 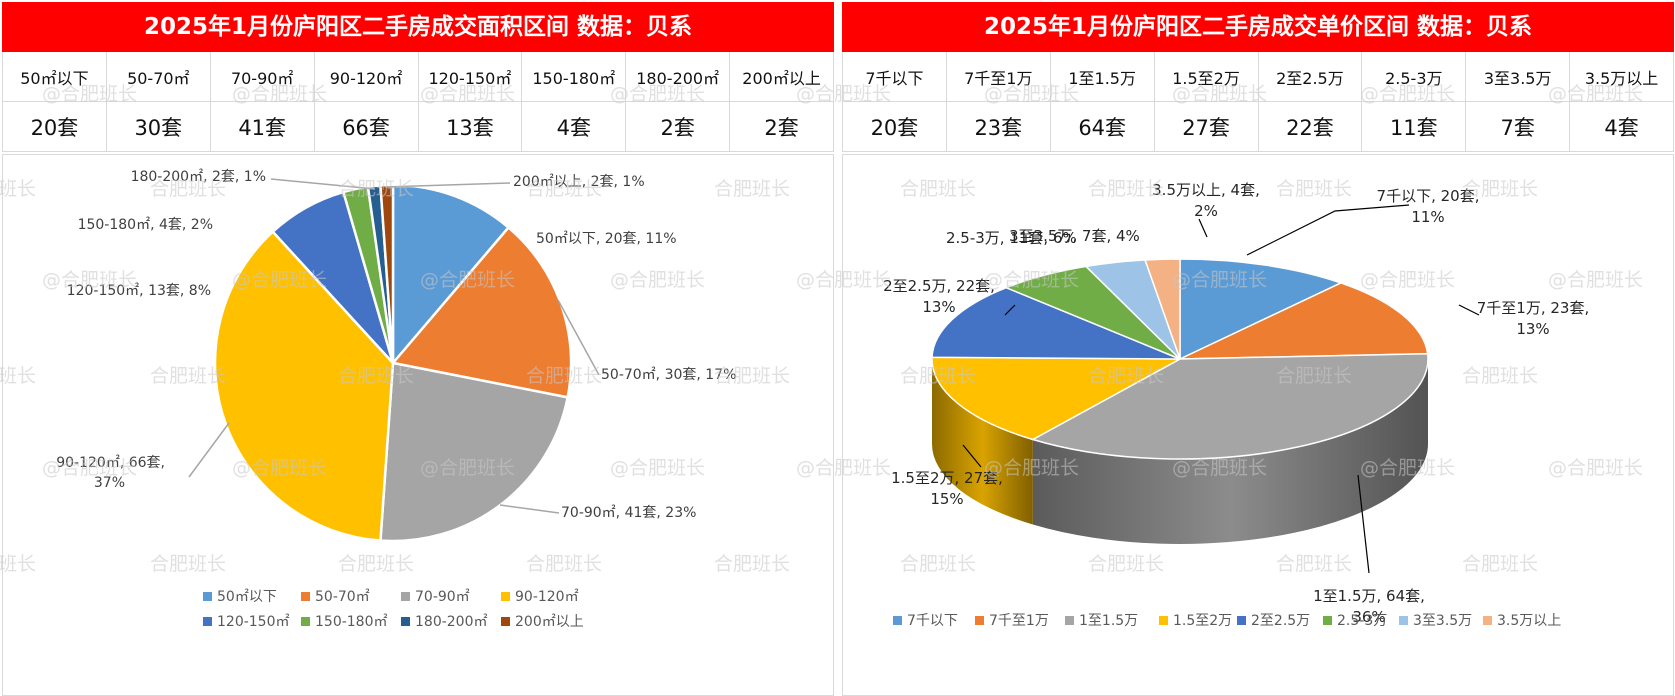 What do you see at coordinates (1280, 621) in the screenshot?
I see `legend-label: 2至2.5万` at bounding box center [1280, 621].